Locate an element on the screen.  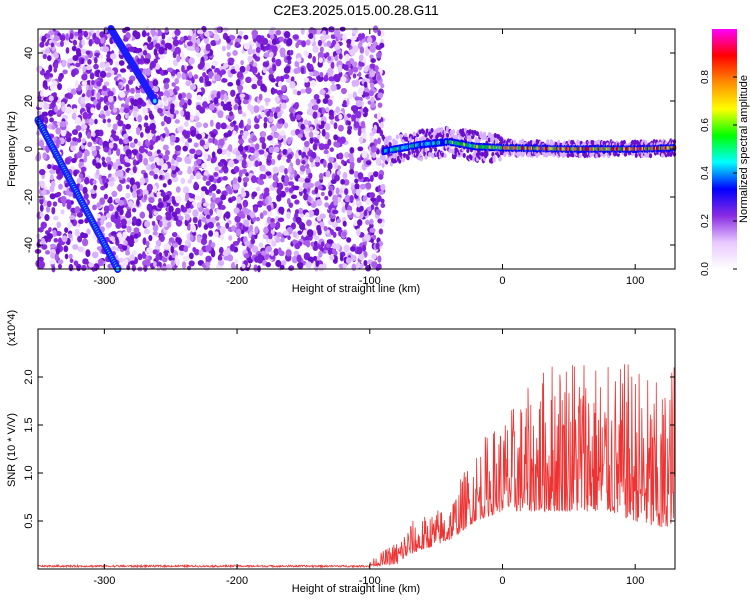
colorbar-tick-label: 0.2 is located at coordinates (705, 221).